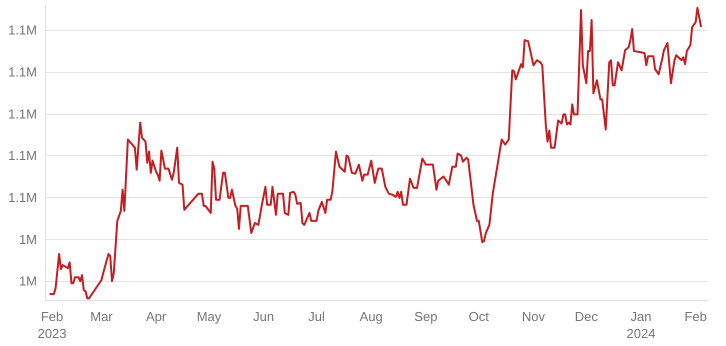  What do you see at coordinates (371, 316) in the screenshot?
I see `x-tick-label: Aug` at bounding box center [371, 316].